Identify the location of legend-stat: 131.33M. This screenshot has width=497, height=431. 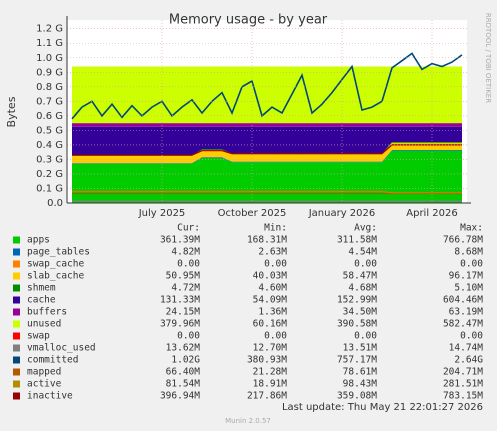
(180, 300).